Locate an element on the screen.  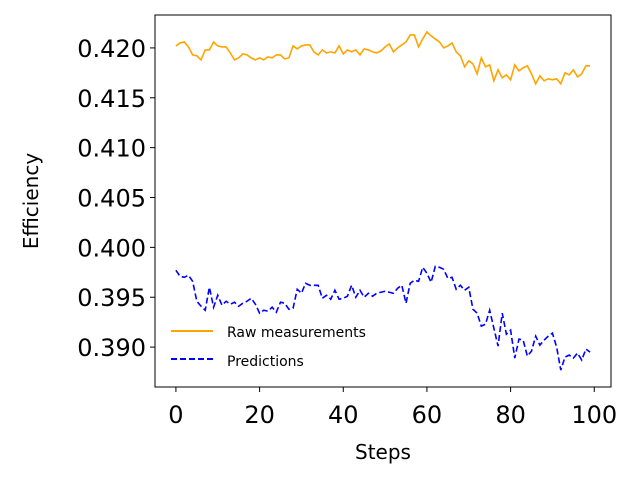
y-axis-ticks: 0.390 0.395 0.400 0.405 0.410 0.415 0.420 is located at coordinates (116, 198).